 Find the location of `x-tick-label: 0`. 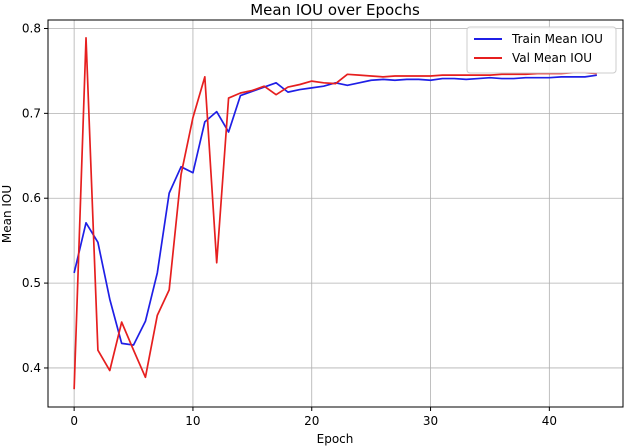

x-tick-label: 0 is located at coordinates (74, 421).